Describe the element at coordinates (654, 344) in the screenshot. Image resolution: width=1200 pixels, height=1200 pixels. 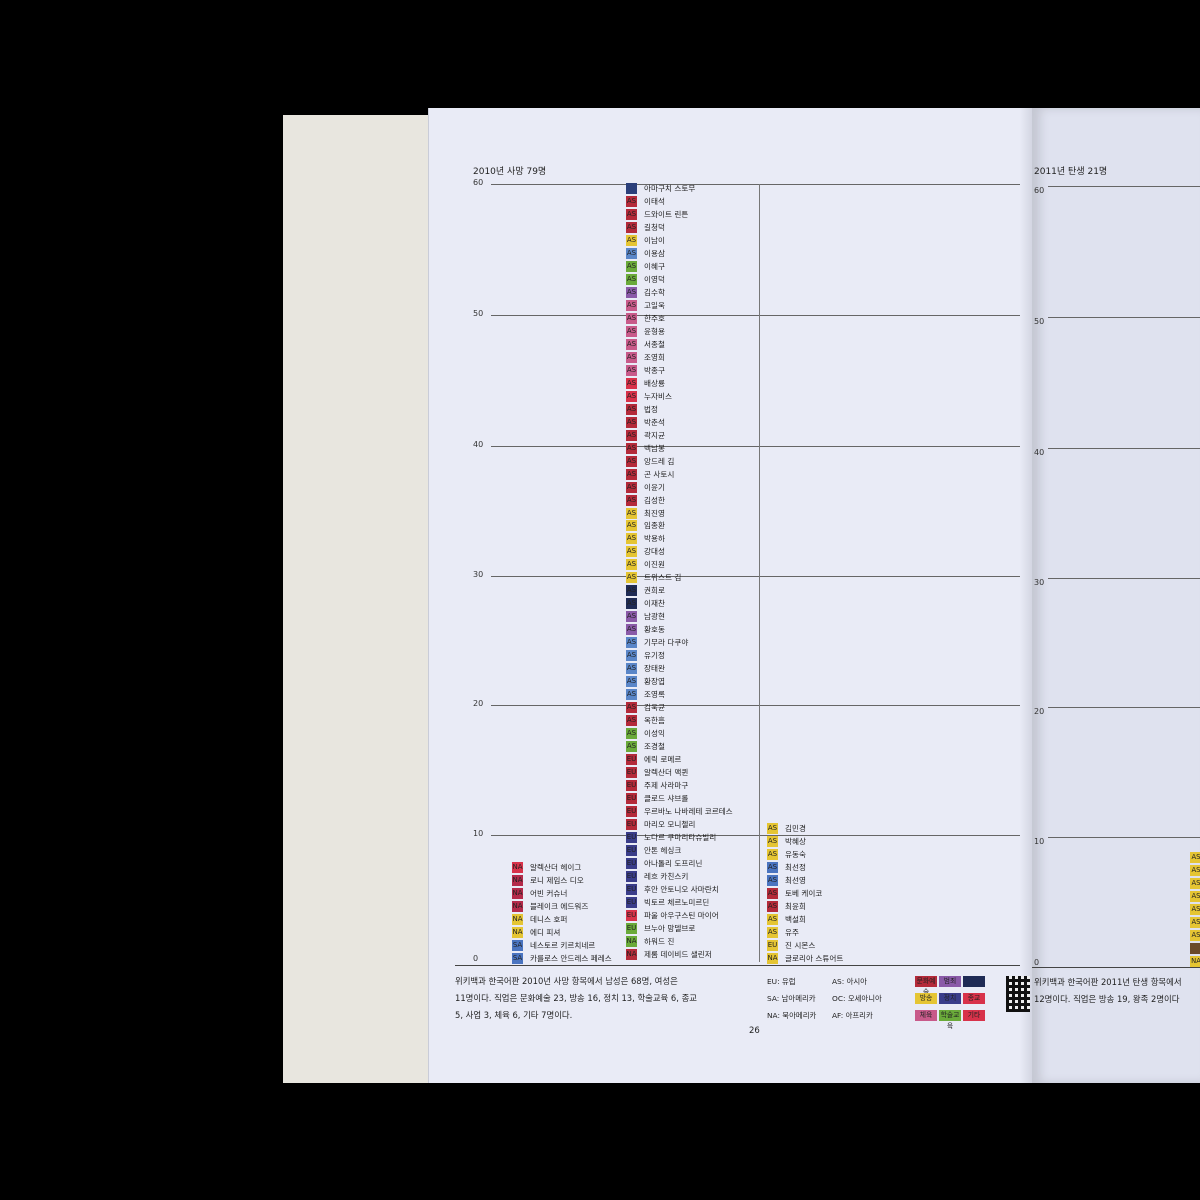
I see `person-name: 서종철` at that location.